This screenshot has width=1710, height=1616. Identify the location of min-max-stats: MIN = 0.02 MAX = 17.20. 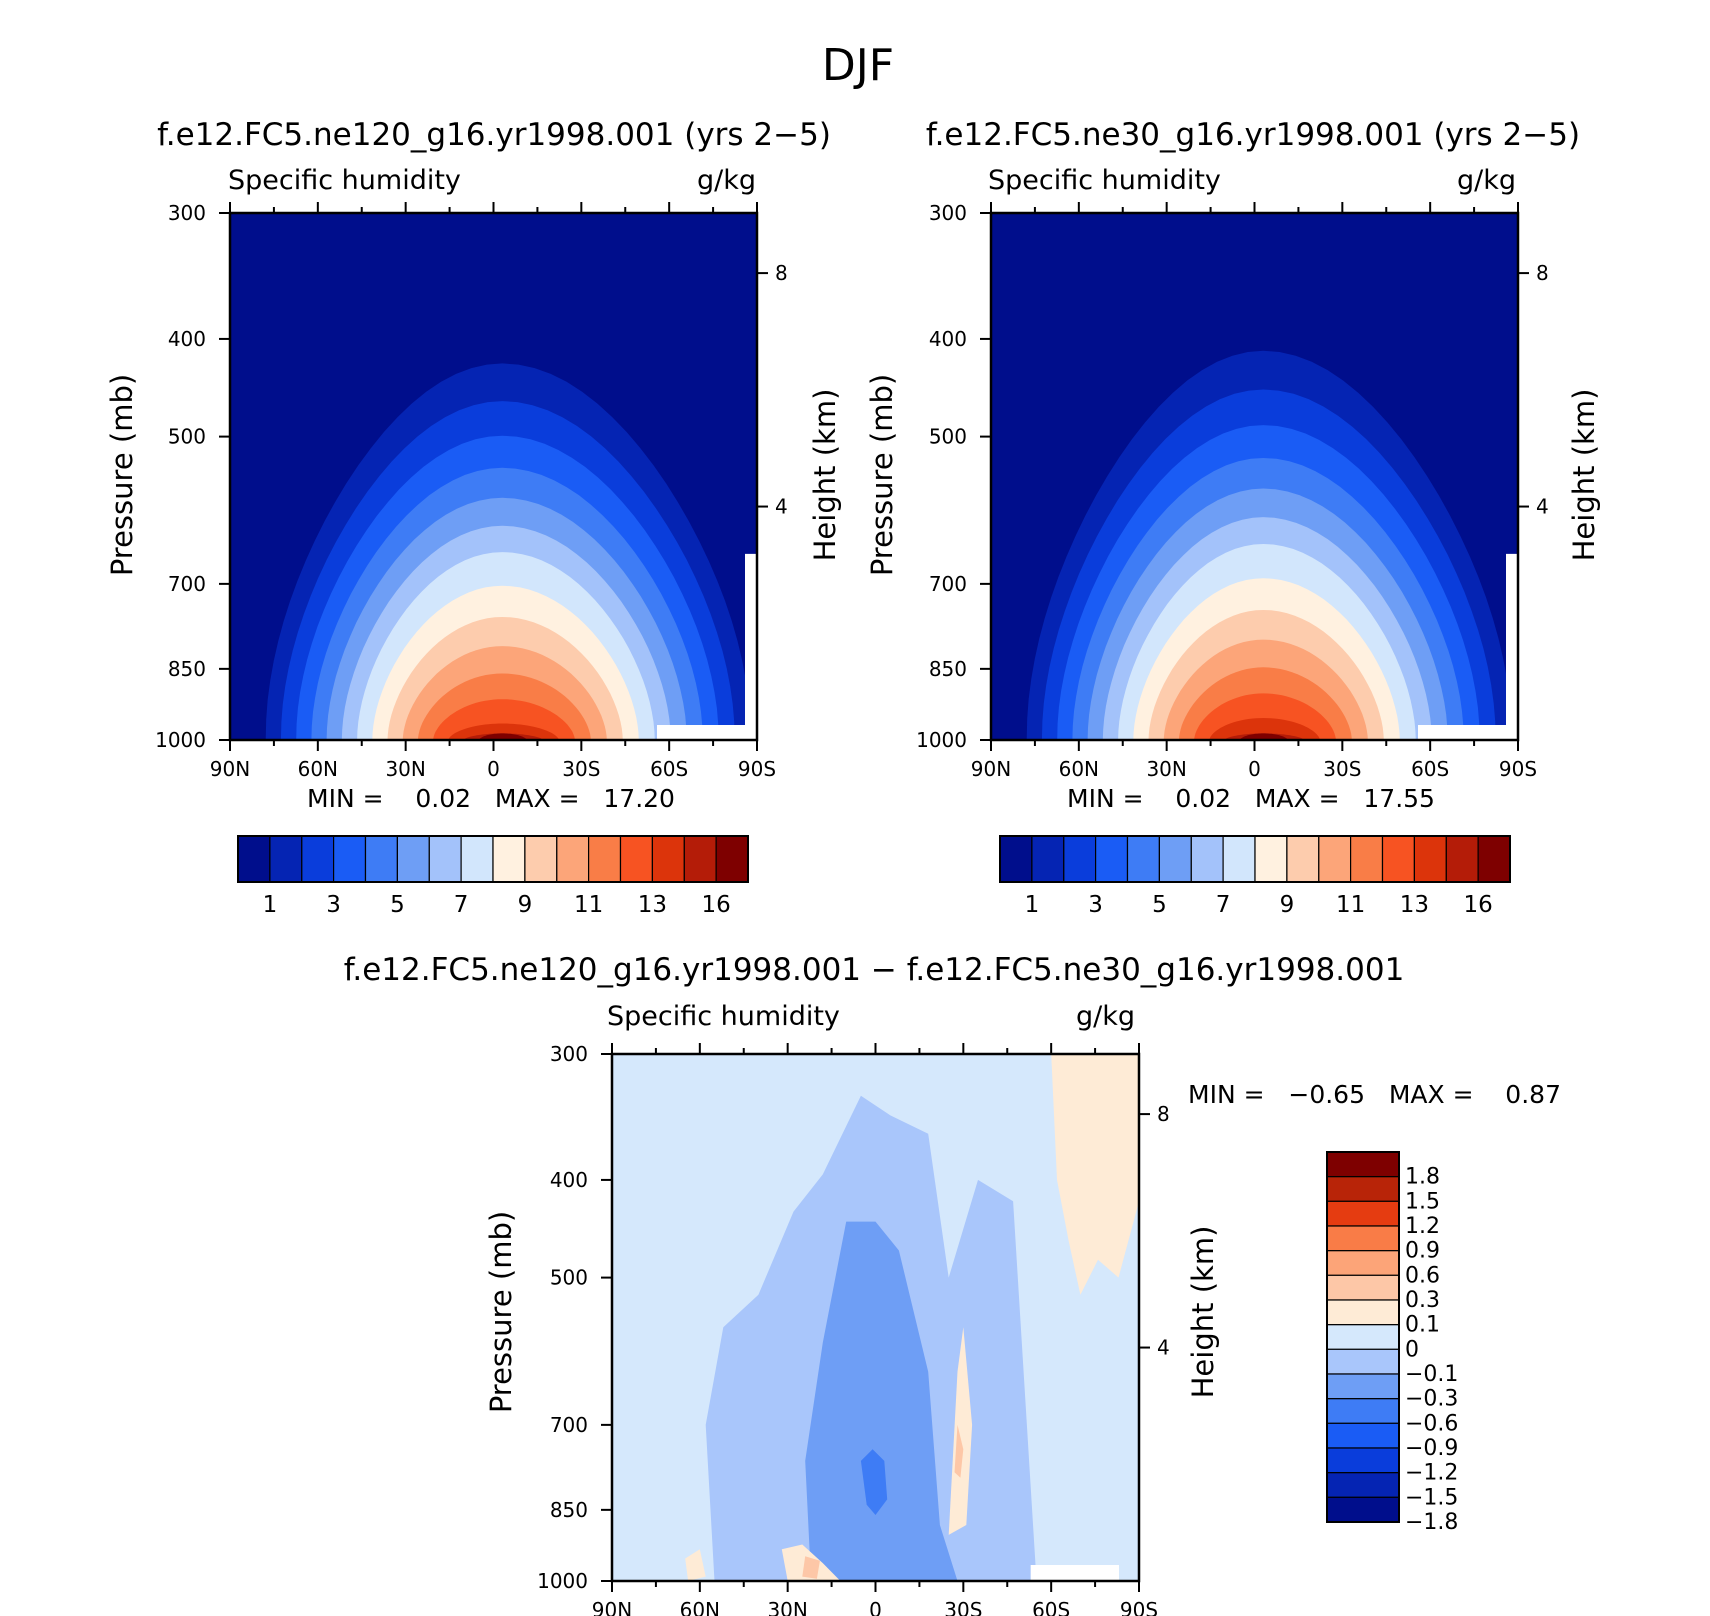
(491, 798).